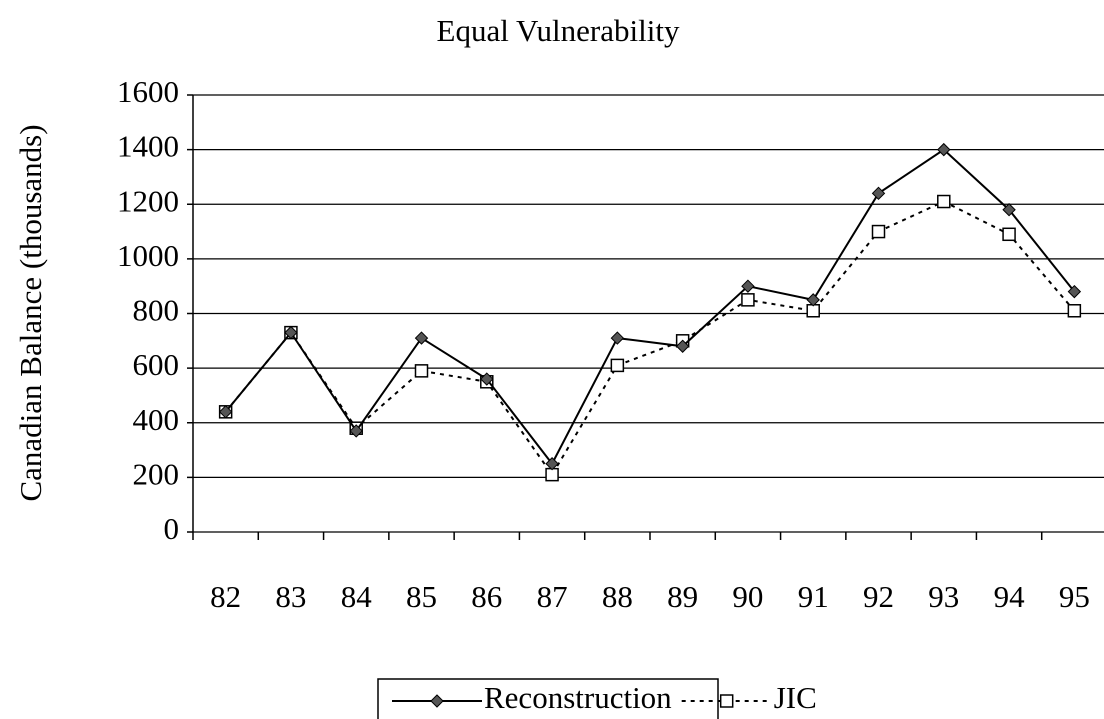  Describe the element at coordinates (148, 200) in the screenshot. I see `y-tick-label: 1200` at that location.